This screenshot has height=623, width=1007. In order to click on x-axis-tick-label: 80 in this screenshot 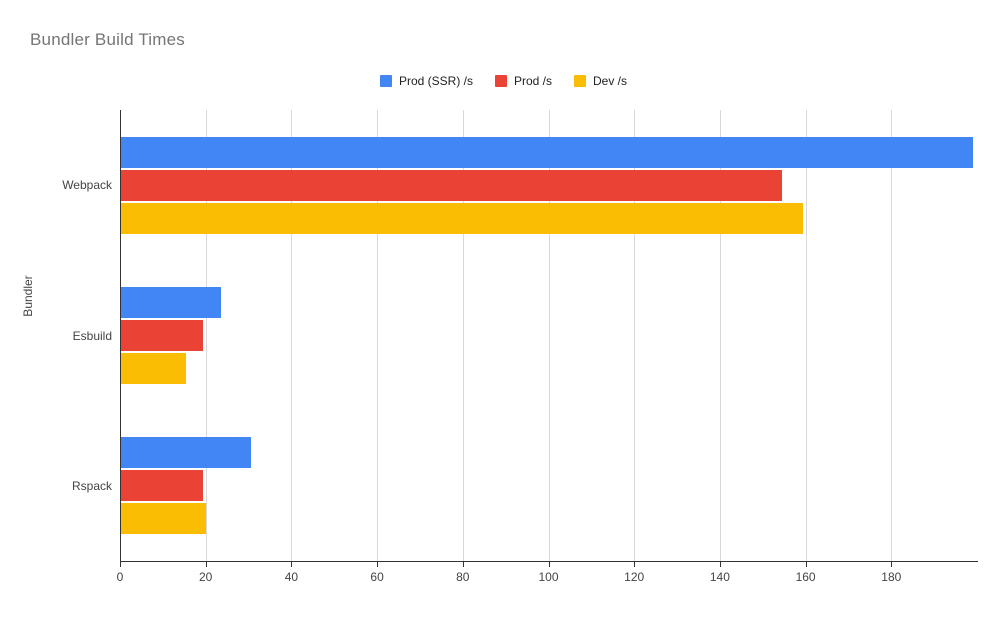, I will do `click(463, 577)`.